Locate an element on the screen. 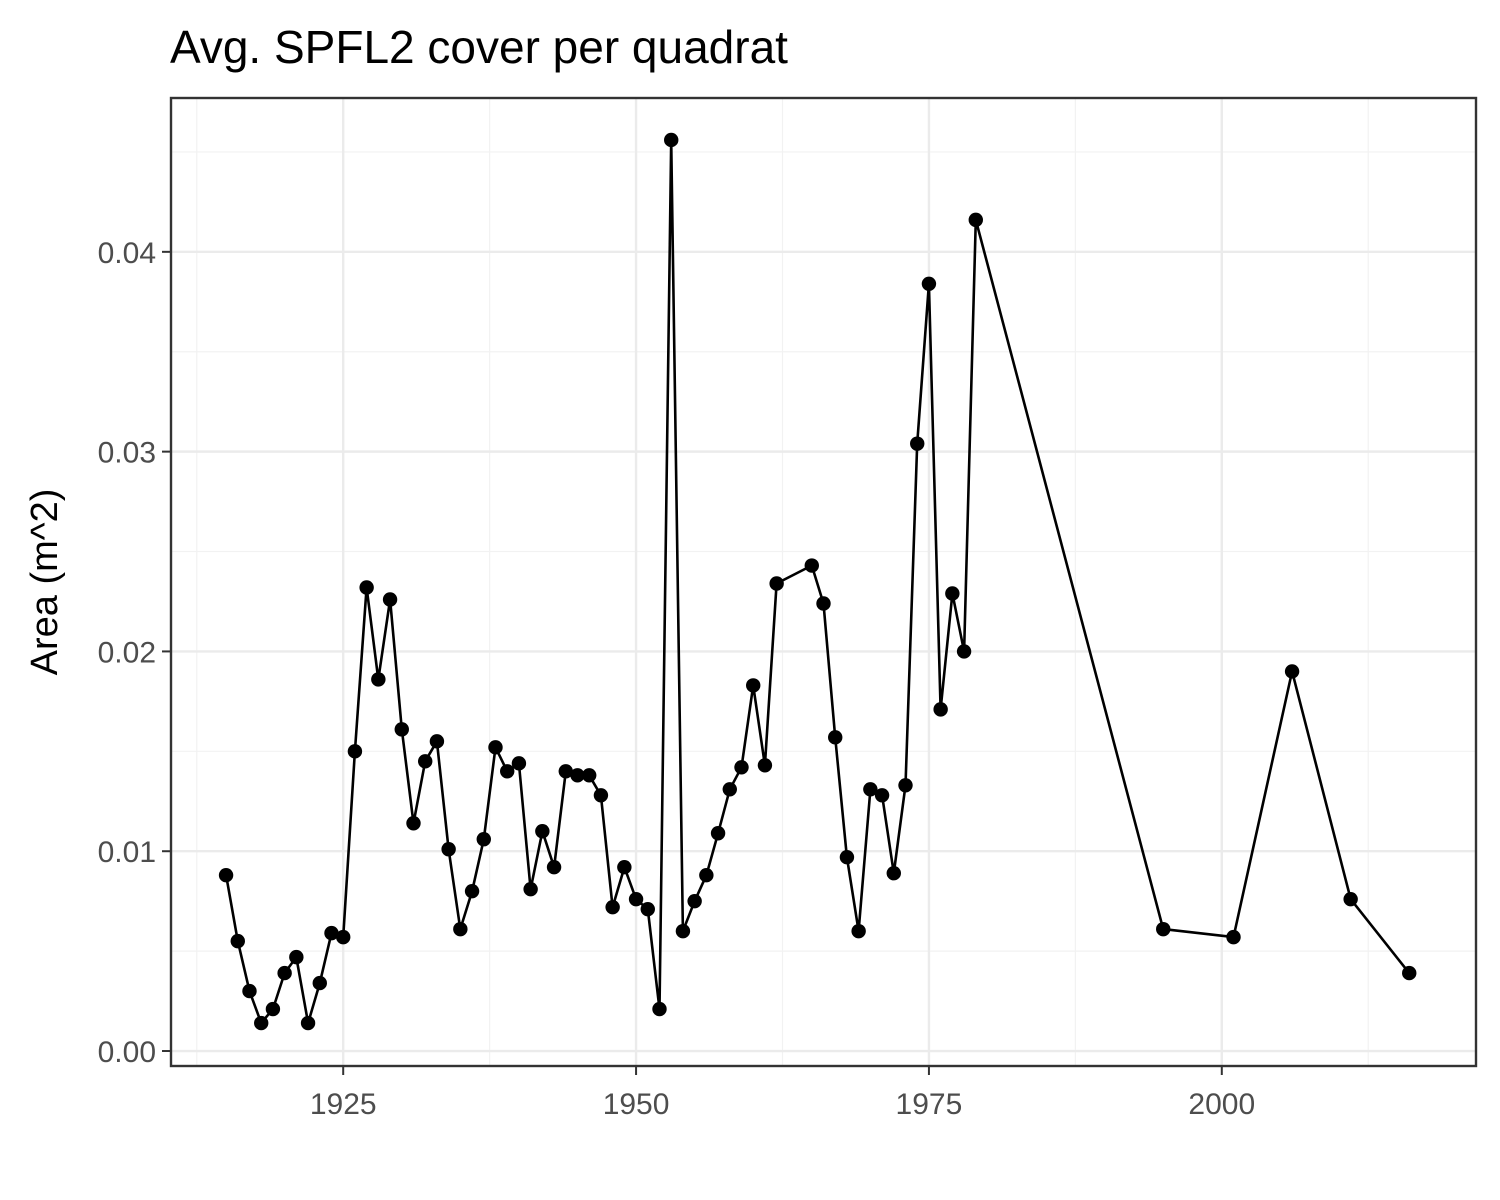  data-point-1915 is located at coordinates (226, 875).